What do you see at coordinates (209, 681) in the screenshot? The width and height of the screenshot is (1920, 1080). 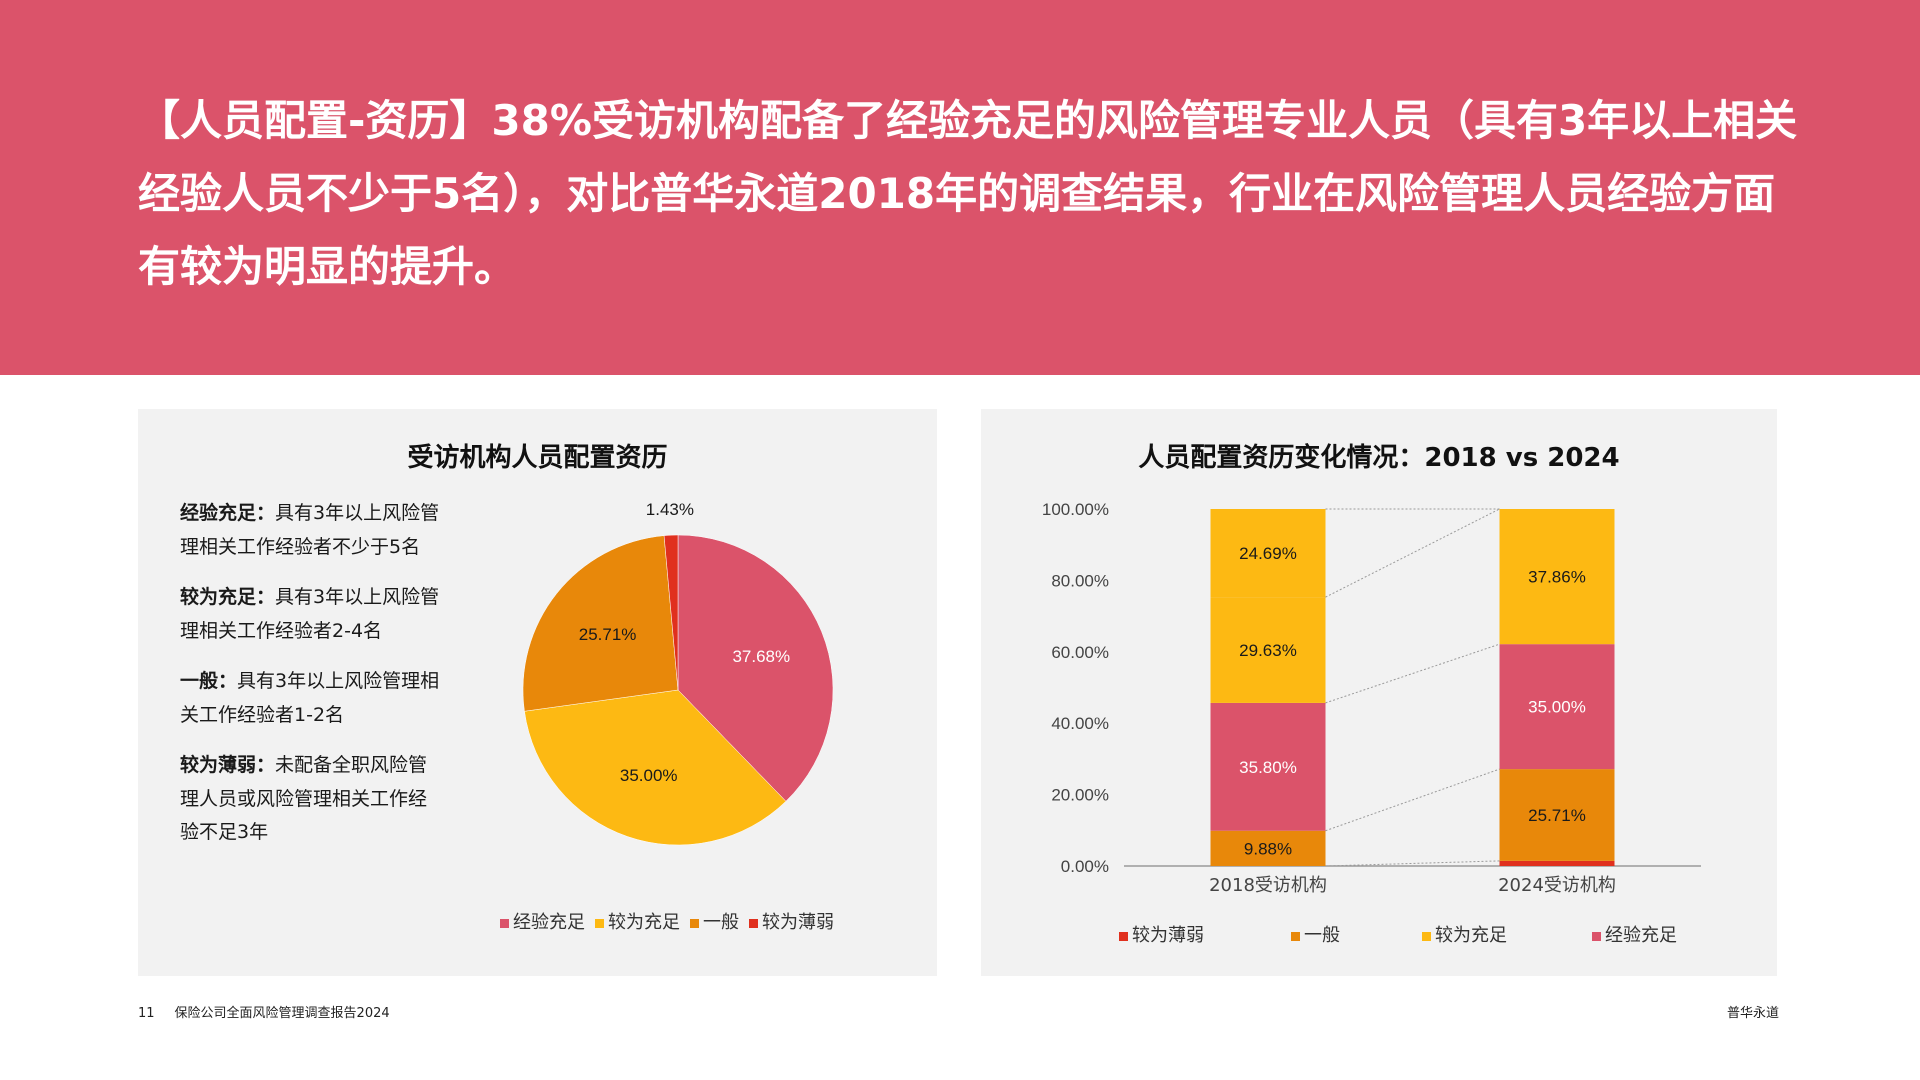 I see `definition-term: 一般：` at bounding box center [209, 681].